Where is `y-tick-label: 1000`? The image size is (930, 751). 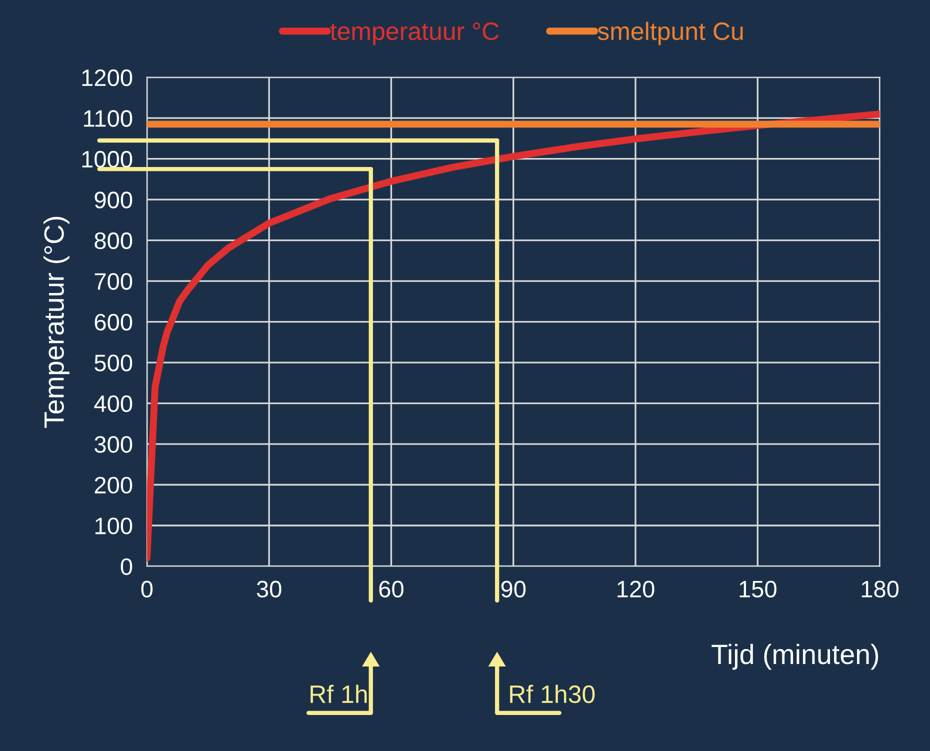 y-tick-label: 1000 is located at coordinates (107, 159).